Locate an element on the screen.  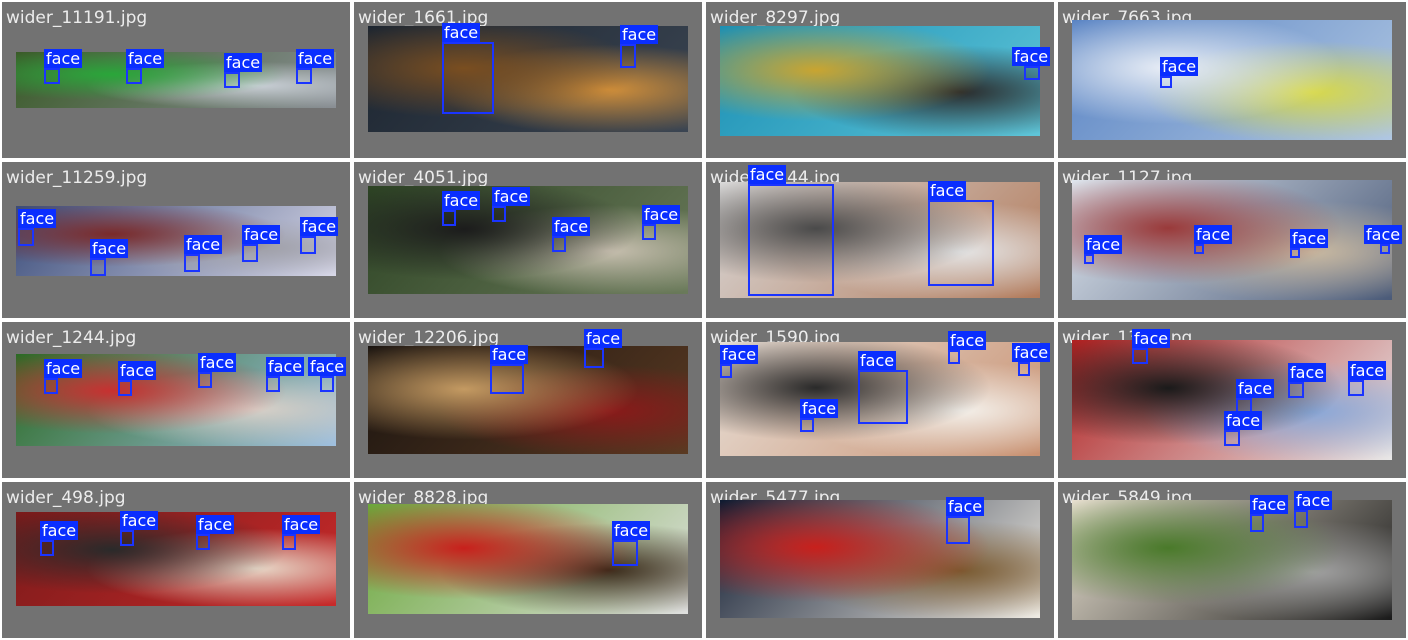
image-filename: wider_8828.jpg is located at coordinates (423, 498).